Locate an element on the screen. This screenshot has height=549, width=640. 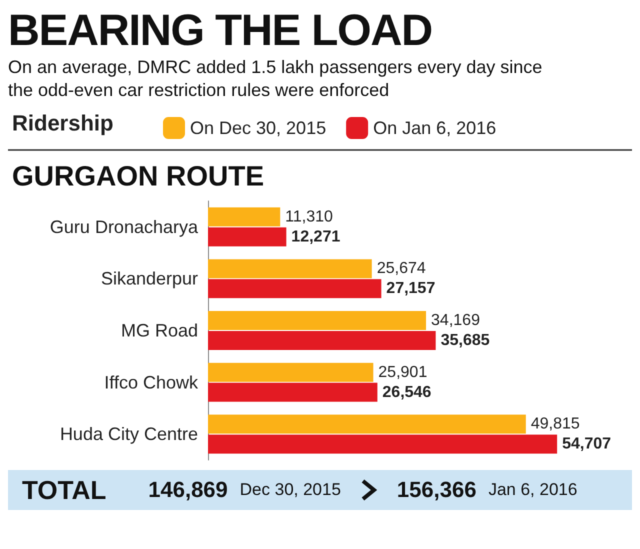
legend-title: Ridership is located at coordinates (63, 123).